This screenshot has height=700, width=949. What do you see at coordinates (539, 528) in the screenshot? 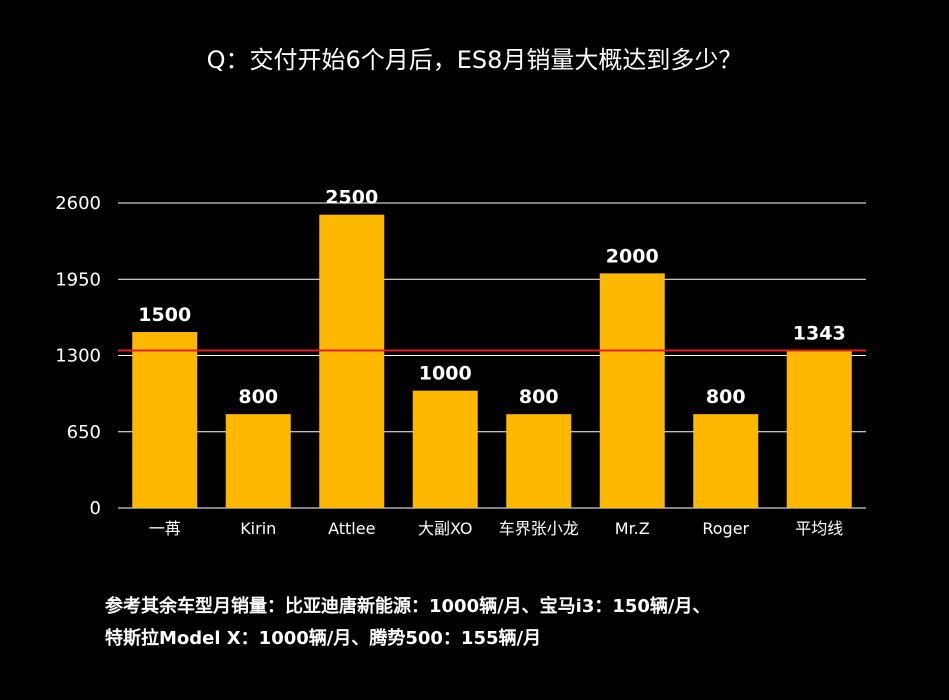
I see `x-tick-label: 车界张小龙` at bounding box center [539, 528].